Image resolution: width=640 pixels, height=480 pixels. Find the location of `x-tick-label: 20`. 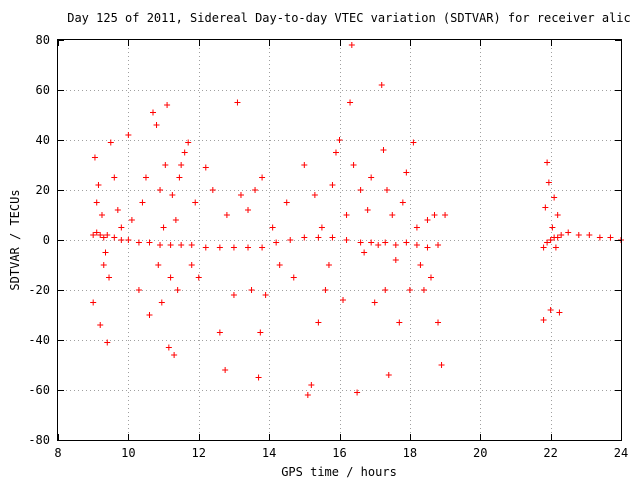

x-tick-label: 20 is located at coordinates (480, 453).